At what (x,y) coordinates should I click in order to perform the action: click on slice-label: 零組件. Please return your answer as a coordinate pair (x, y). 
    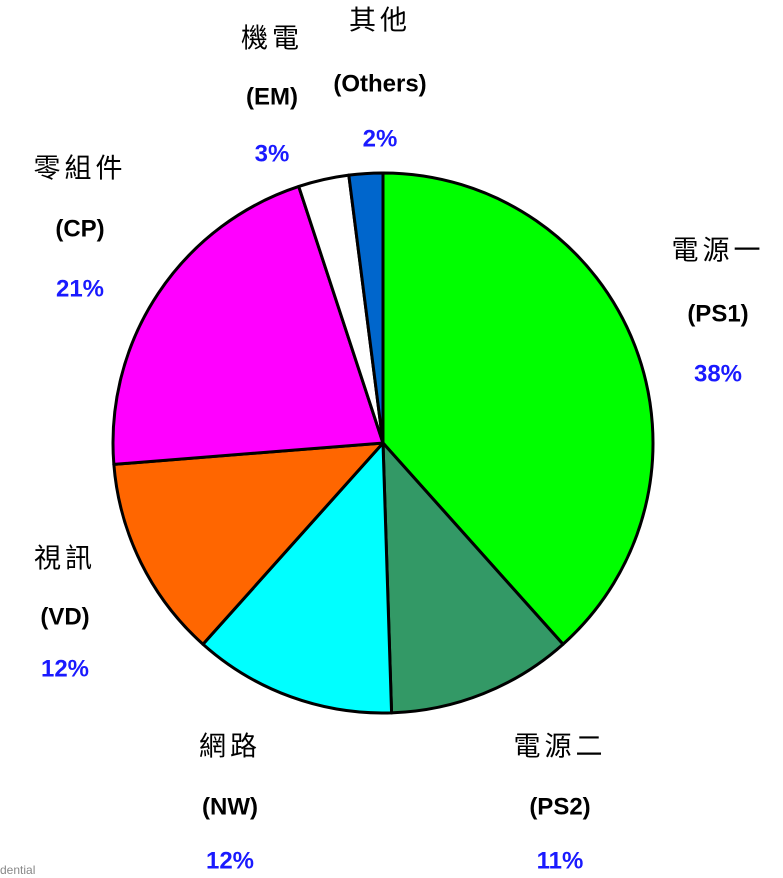
    Looking at the image, I should click on (80, 169).